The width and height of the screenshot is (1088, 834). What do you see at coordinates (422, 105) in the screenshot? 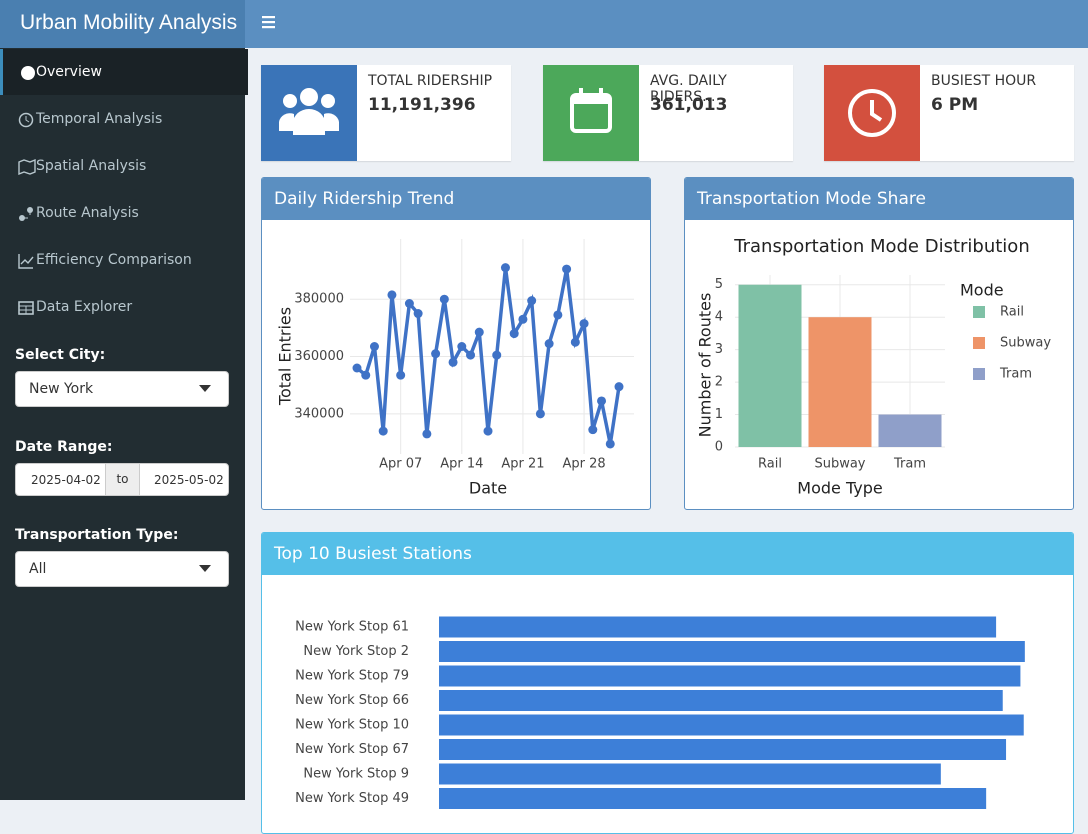
I see `kpi-value: 11,191,396` at bounding box center [422, 105].